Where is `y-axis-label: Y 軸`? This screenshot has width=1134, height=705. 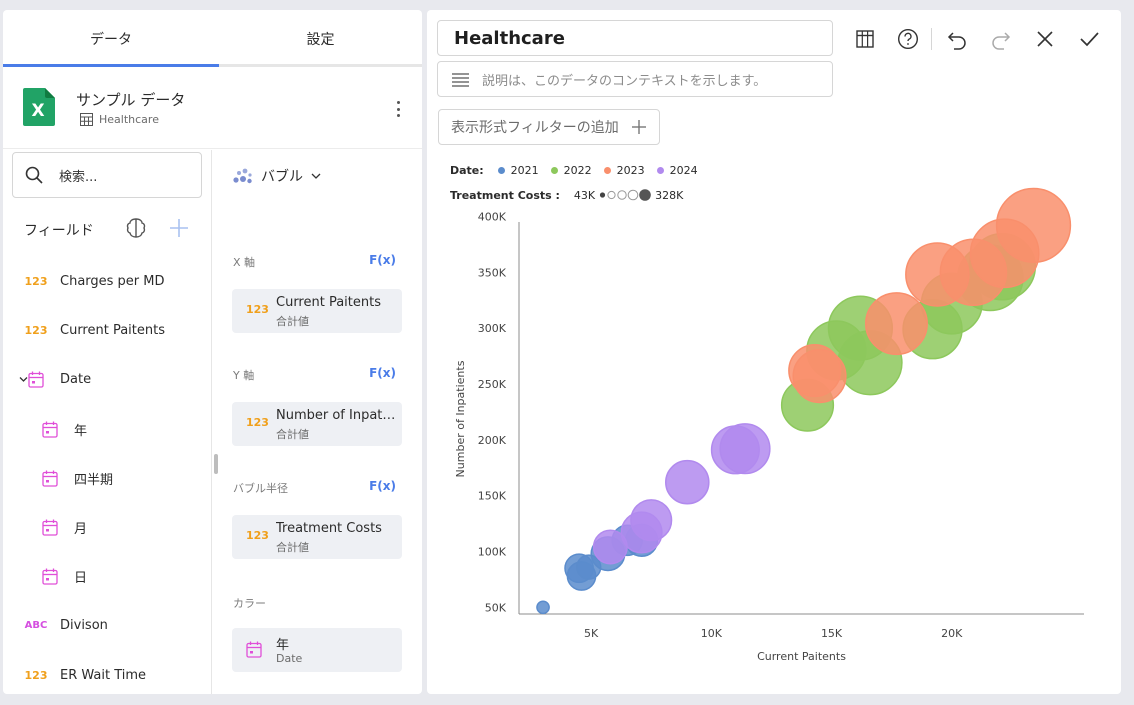 y-axis-label: Y 軸 is located at coordinates (244, 375).